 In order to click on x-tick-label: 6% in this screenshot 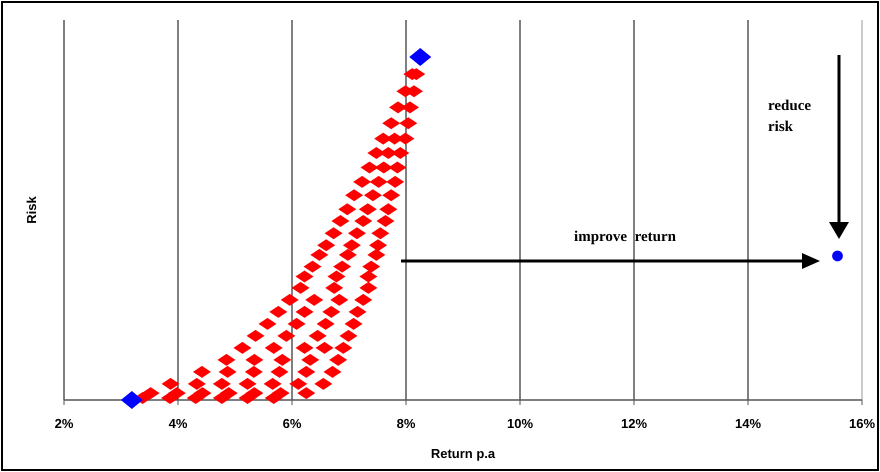, I will do `click(292, 423)`.